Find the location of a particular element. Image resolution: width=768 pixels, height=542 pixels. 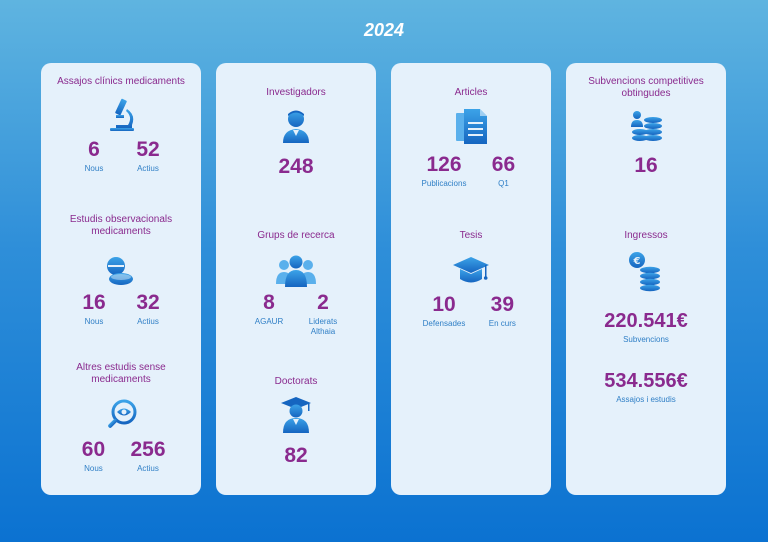

altres-nous-label: Nous is located at coordinates (93, 468).